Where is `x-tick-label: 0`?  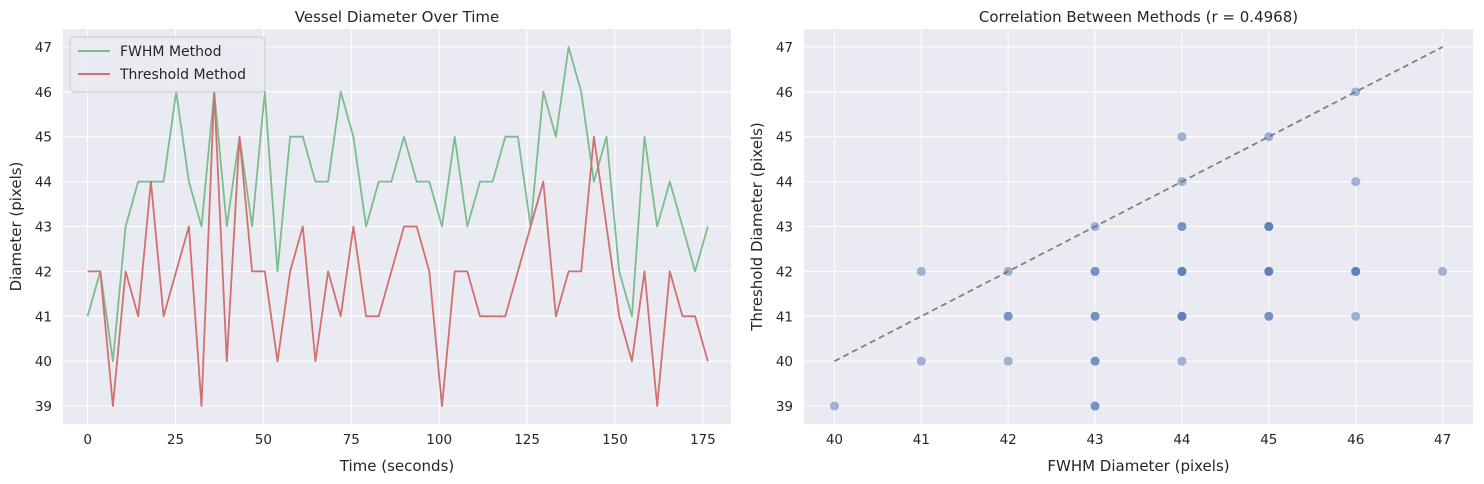 x-tick-label: 0 is located at coordinates (87, 440).